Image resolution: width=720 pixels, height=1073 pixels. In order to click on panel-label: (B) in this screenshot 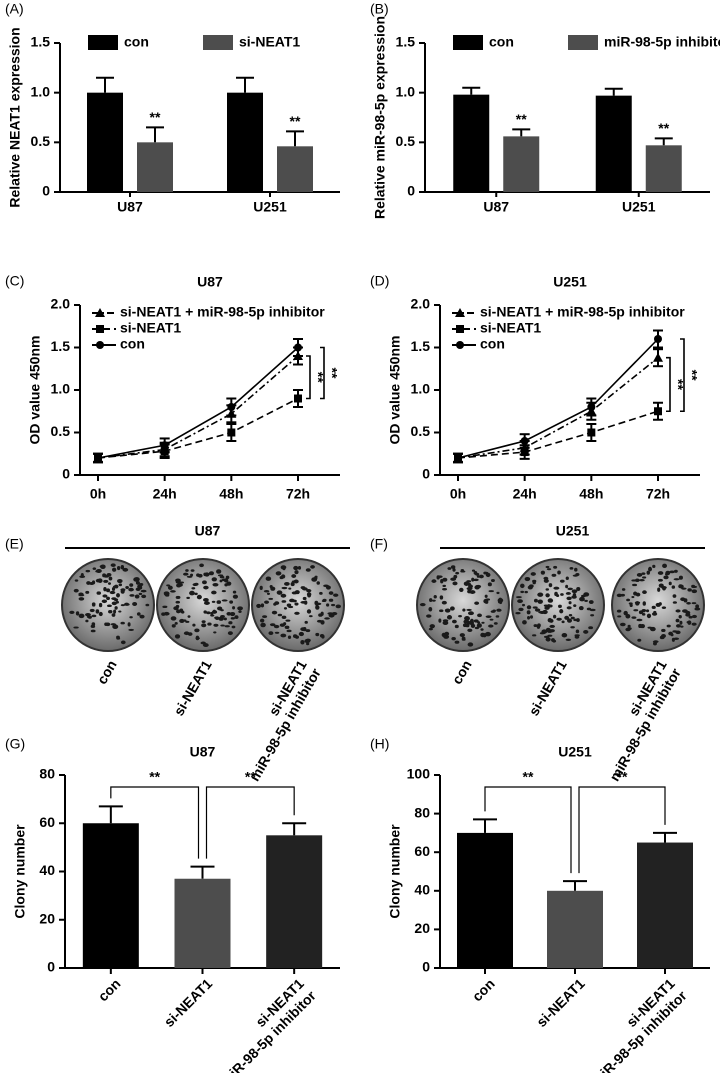, I will do `click(379, 9)`.